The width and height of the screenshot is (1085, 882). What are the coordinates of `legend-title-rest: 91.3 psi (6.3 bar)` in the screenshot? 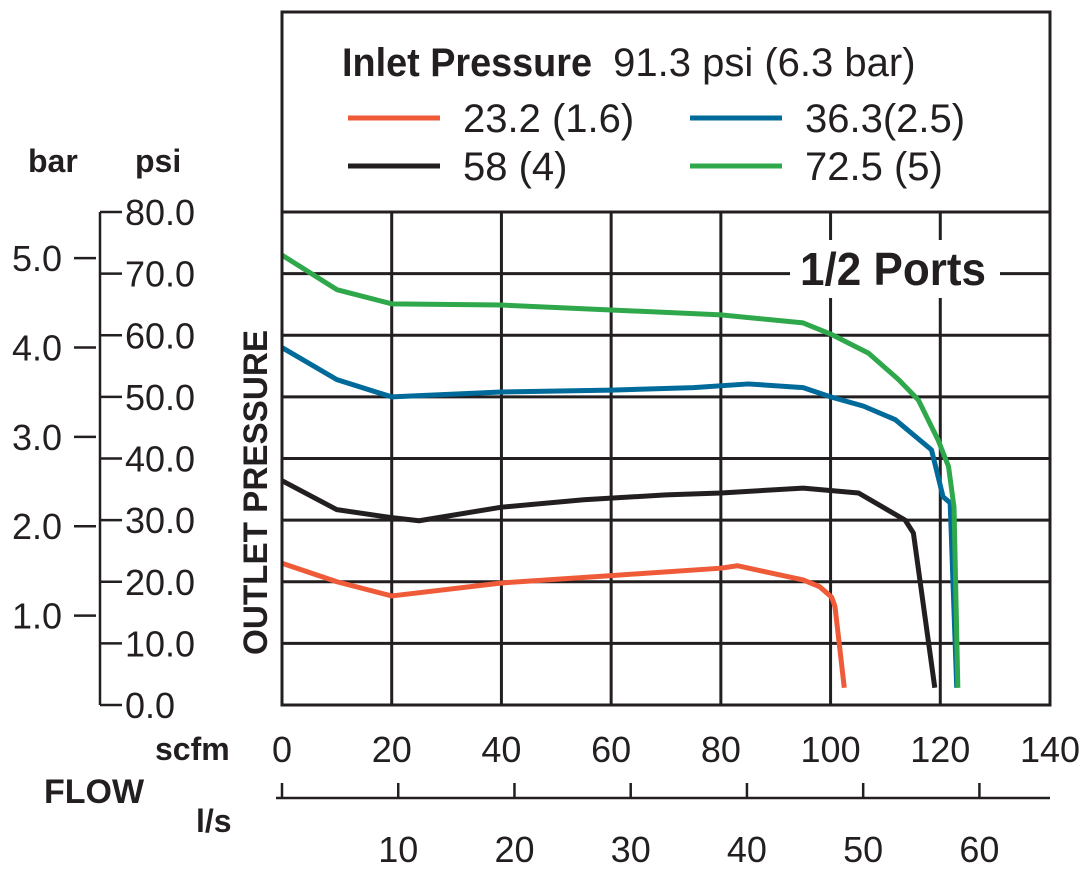 It's located at (764, 63).